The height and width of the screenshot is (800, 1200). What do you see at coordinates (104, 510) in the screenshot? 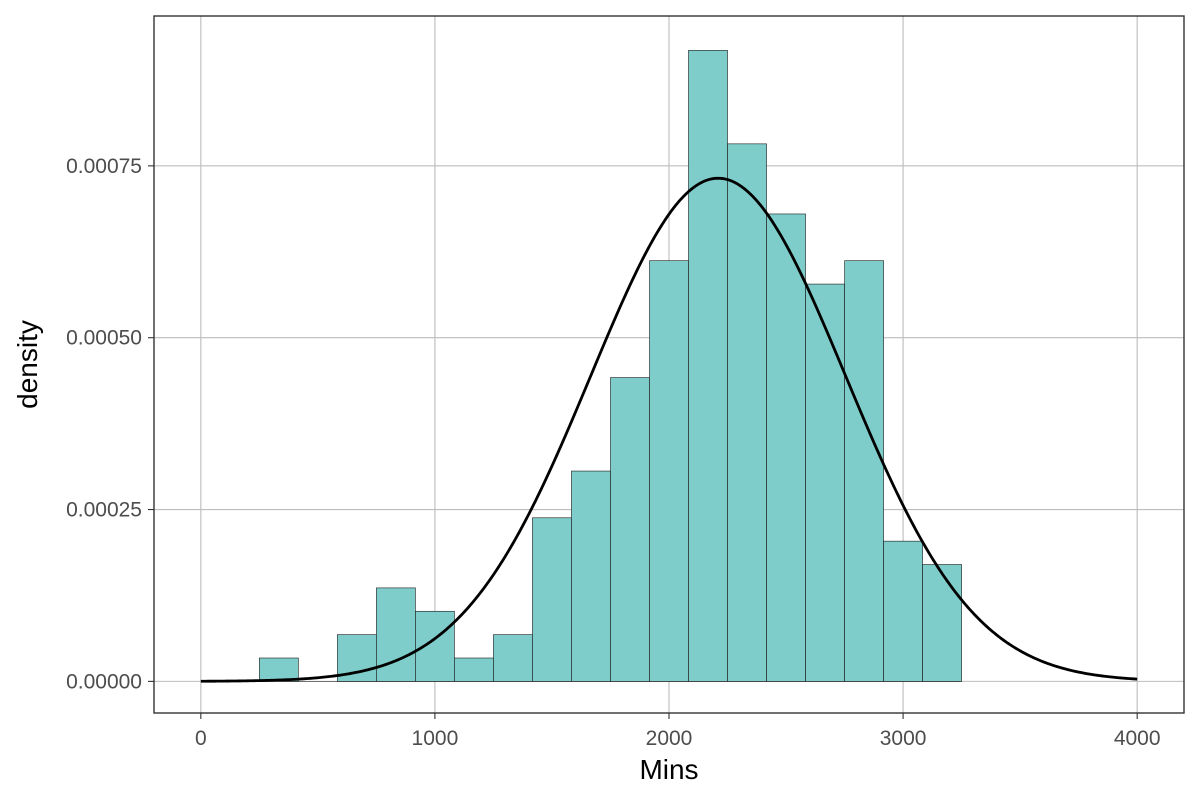
I see `y-tick-label: 0.00025` at bounding box center [104, 510].